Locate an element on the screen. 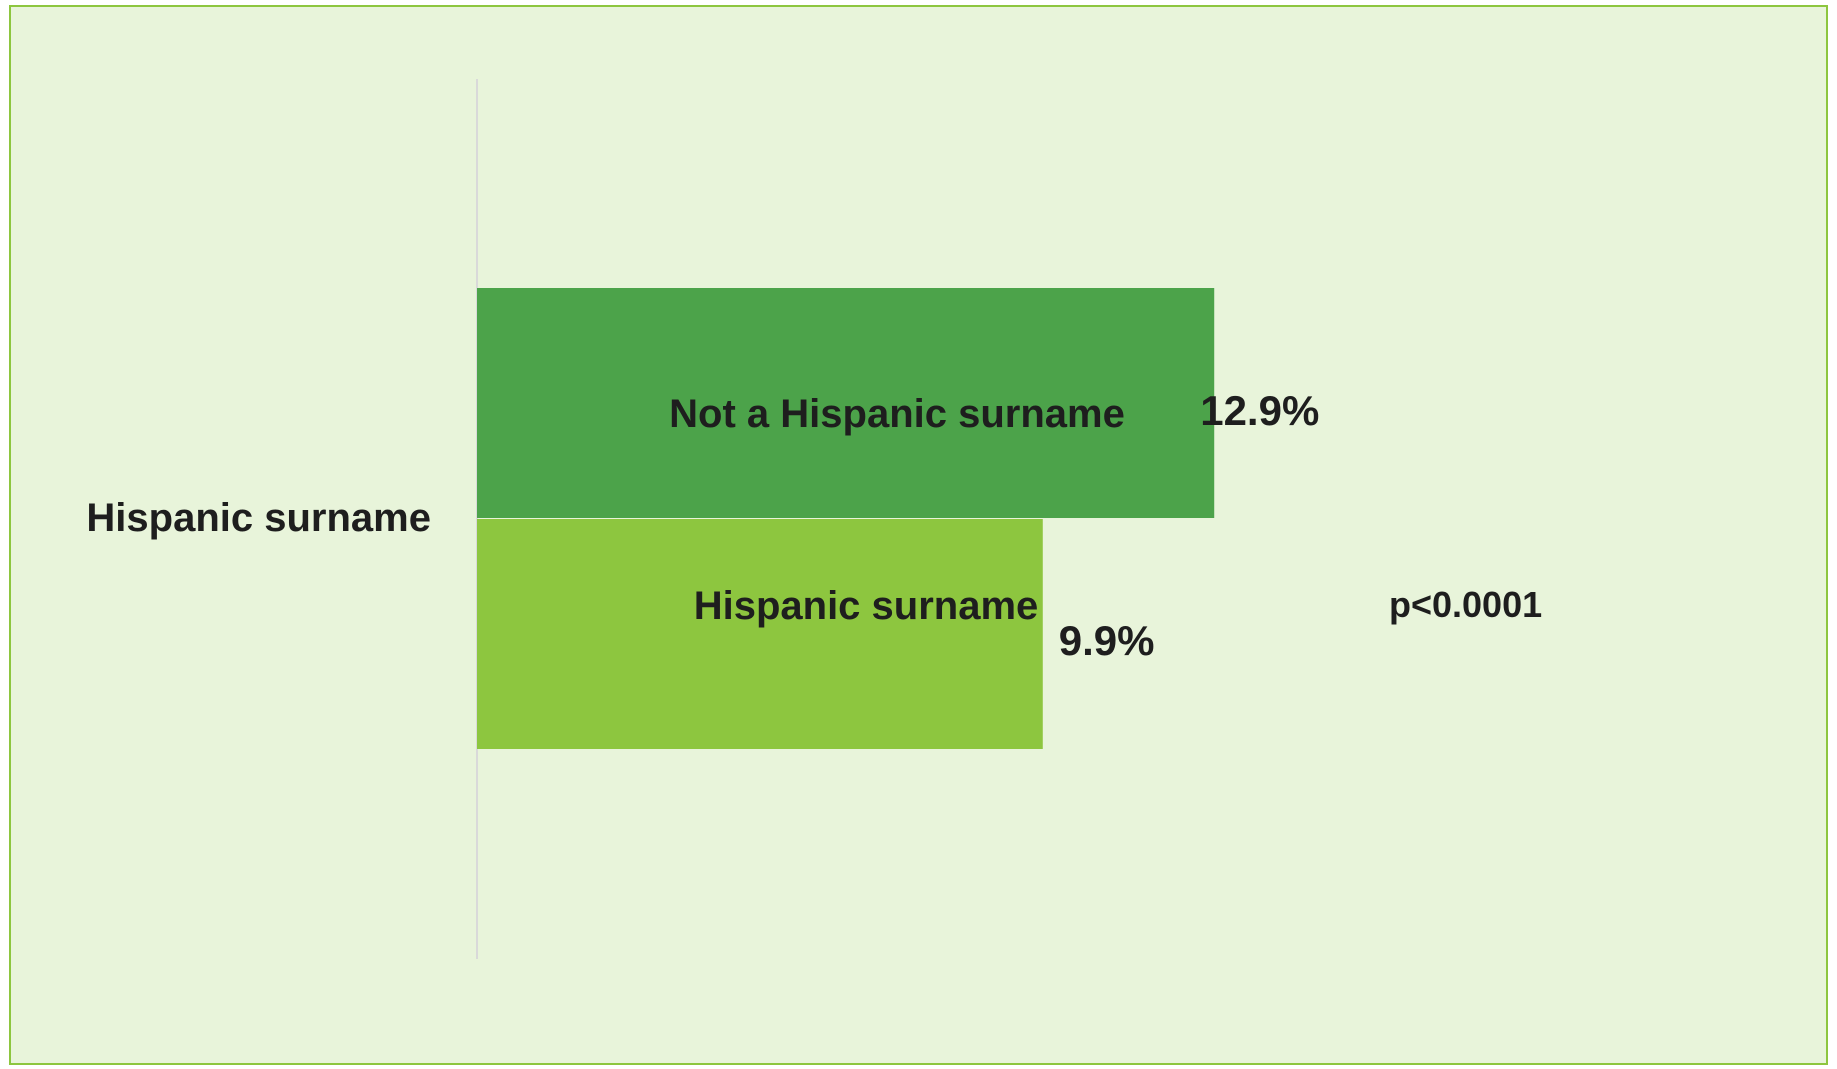  p-value-annotation: p<0.0001 is located at coordinates (1465, 604).